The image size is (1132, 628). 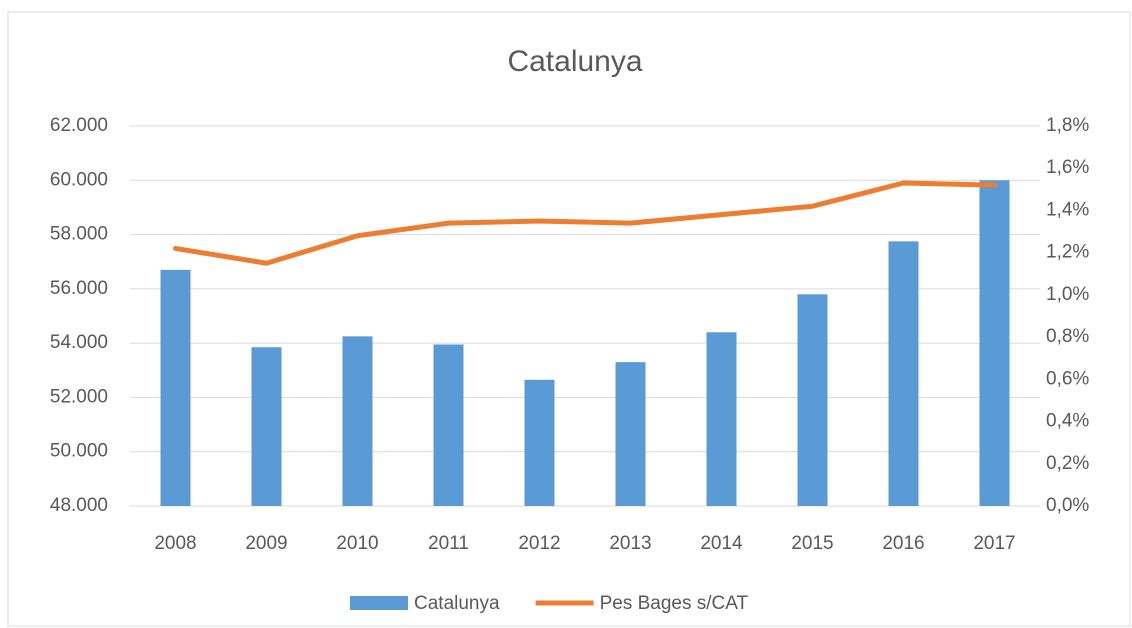 I want to click on y2-tick-label: 0,2%, so click(x=1067, y=463).